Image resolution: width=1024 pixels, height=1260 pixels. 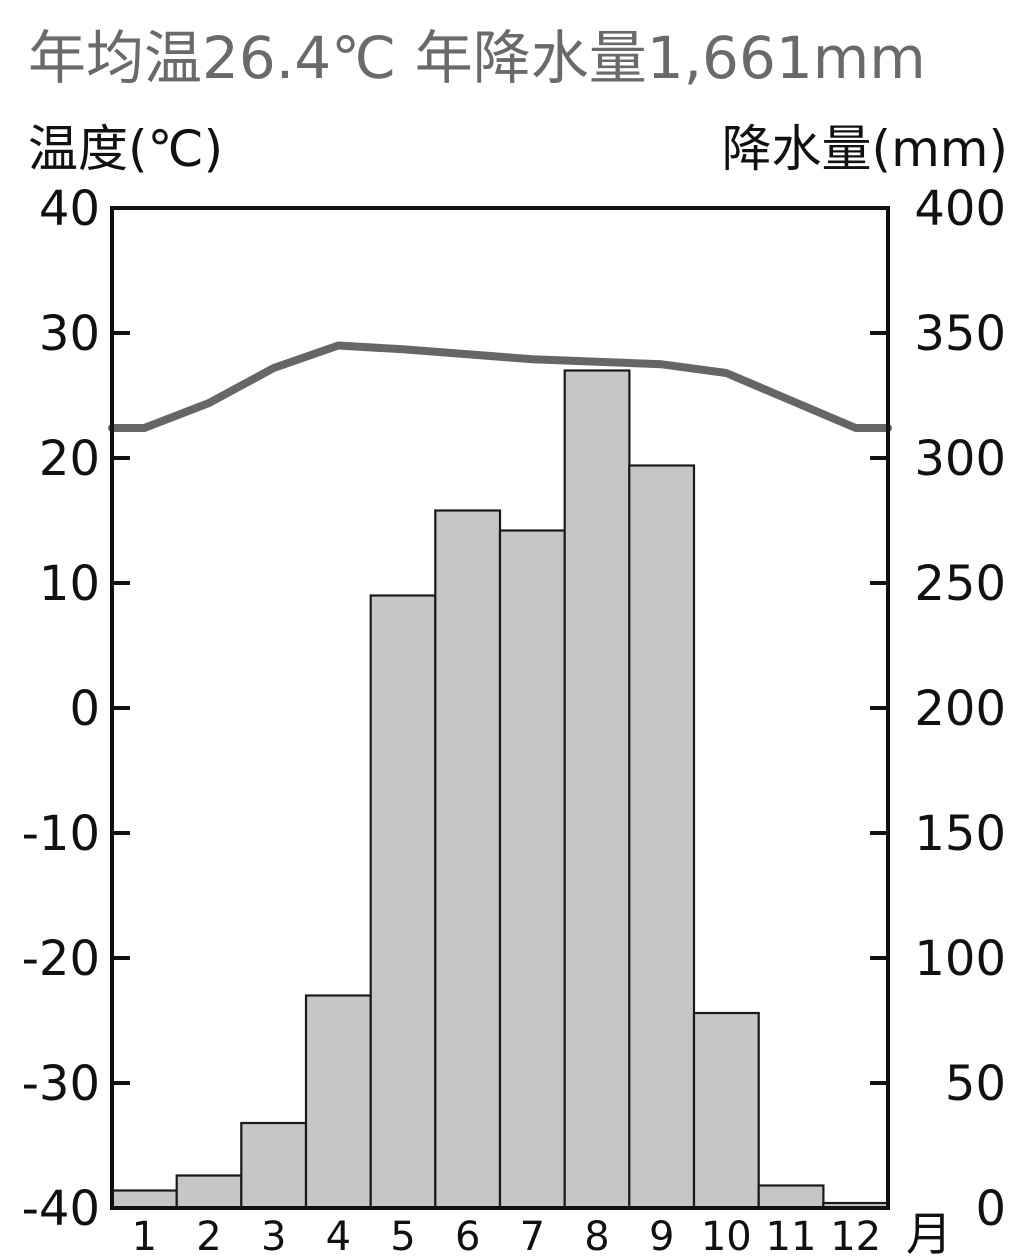 I want to click on month-label-5: 5, so click(x=402, y=1237).